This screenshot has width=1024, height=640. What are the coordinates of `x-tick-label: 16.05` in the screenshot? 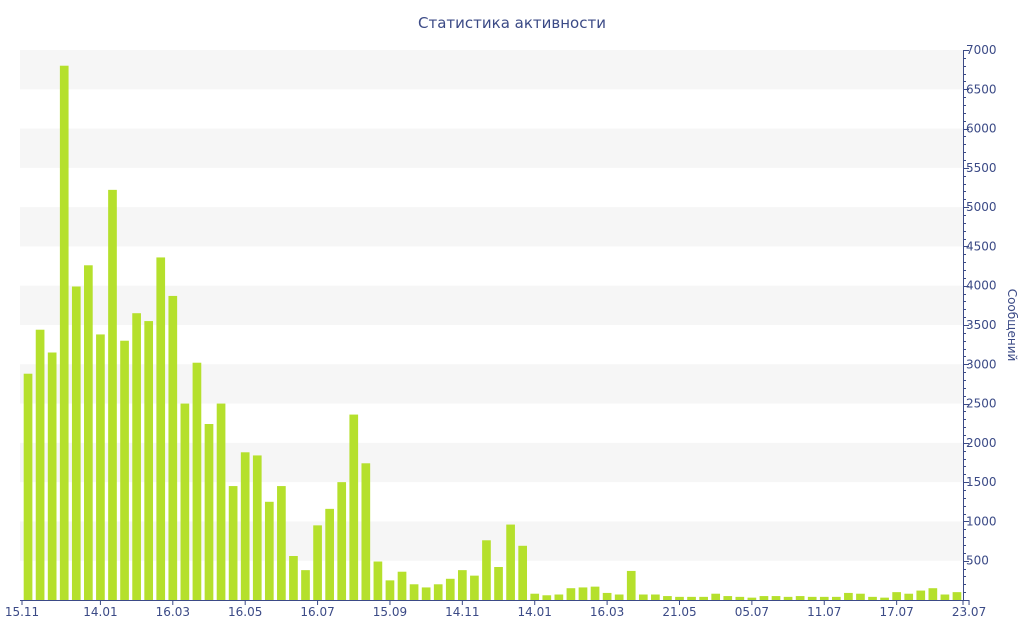 It's located at (245, 612).